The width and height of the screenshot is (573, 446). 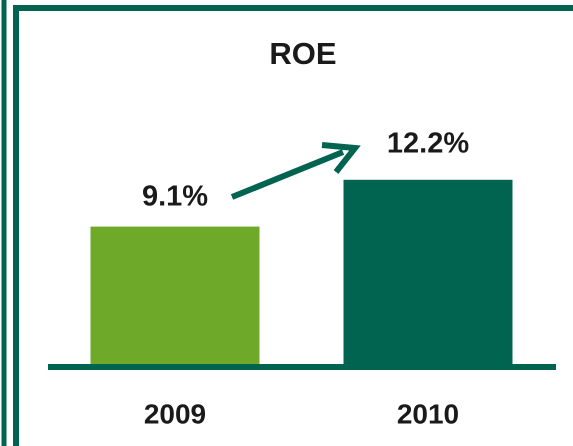 I want to click on trend-arrow-shaft, so click(x=287, y=174).